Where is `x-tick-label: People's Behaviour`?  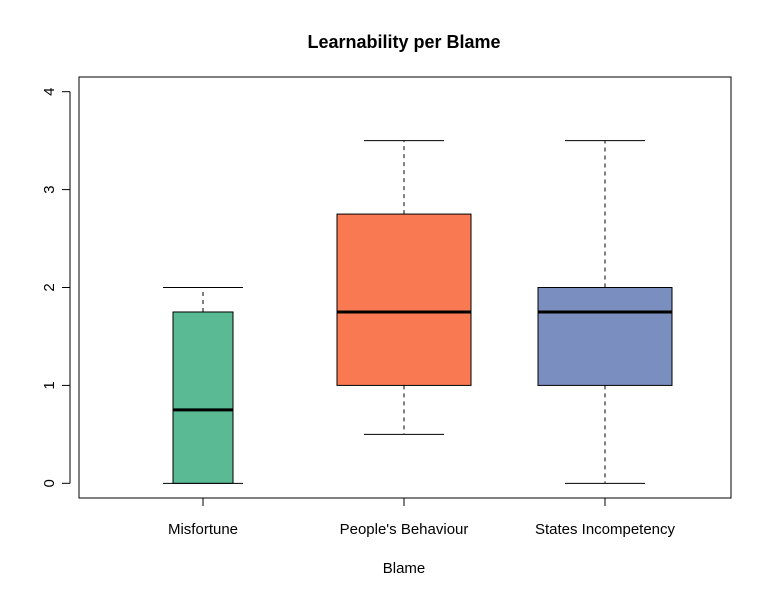 x-tick-label: People's Behaviour is located at coordinates (404, 529).